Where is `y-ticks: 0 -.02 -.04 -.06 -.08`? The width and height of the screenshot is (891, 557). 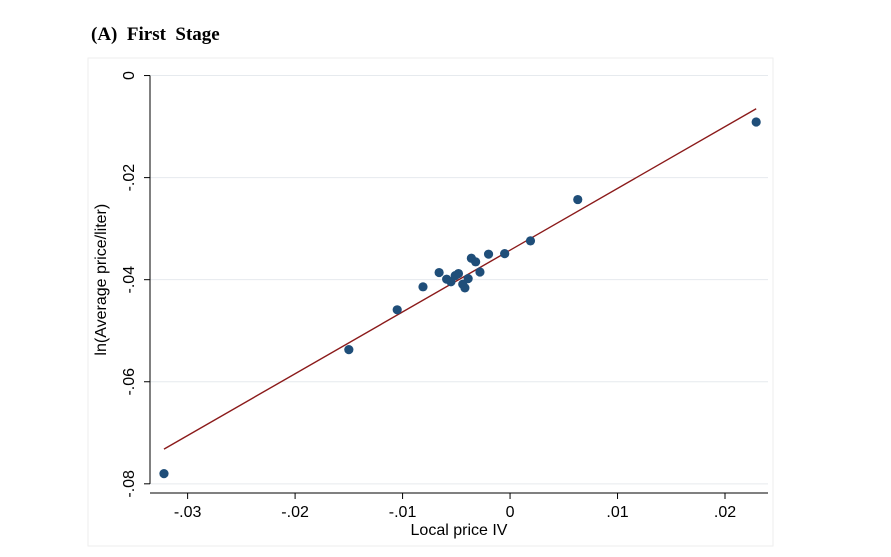
y-ticks: 0 -.02 -.04 -.06 -.08 is located at coordinates (135, 284).